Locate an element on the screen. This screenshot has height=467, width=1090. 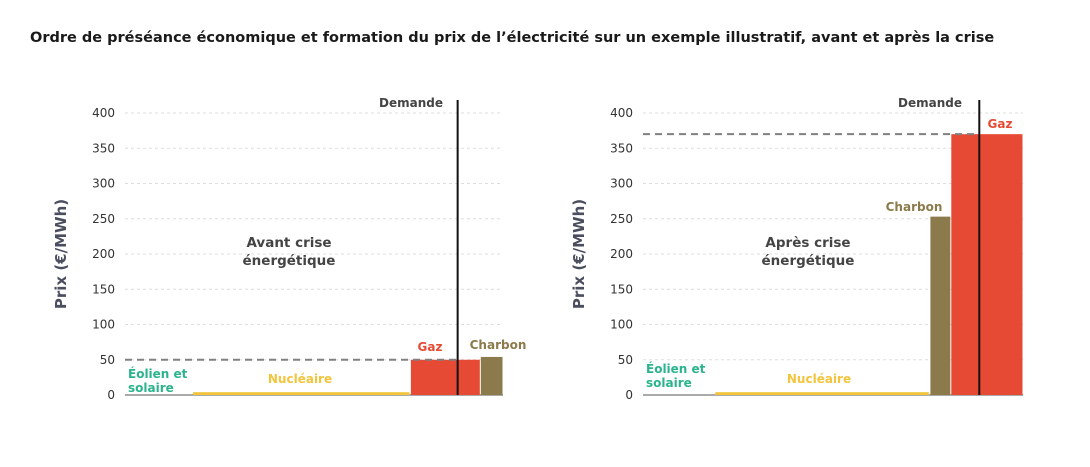
annotation-text: Avant crise is located at coordinates (288, 243).